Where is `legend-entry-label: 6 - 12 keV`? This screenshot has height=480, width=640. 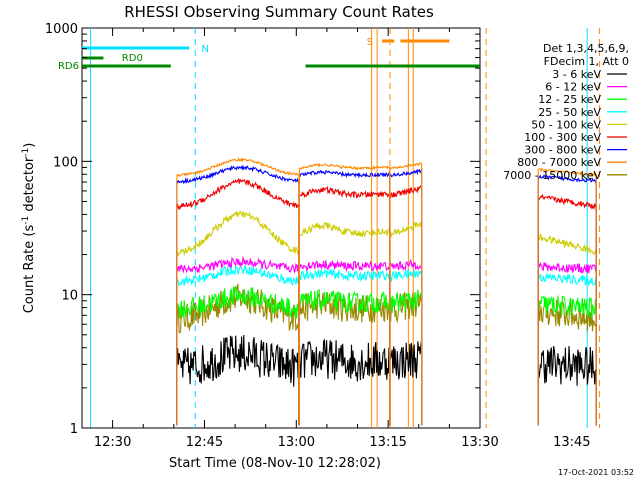 legend-entry-label: 6 - 12 keV is located at coordinates (573, 87).